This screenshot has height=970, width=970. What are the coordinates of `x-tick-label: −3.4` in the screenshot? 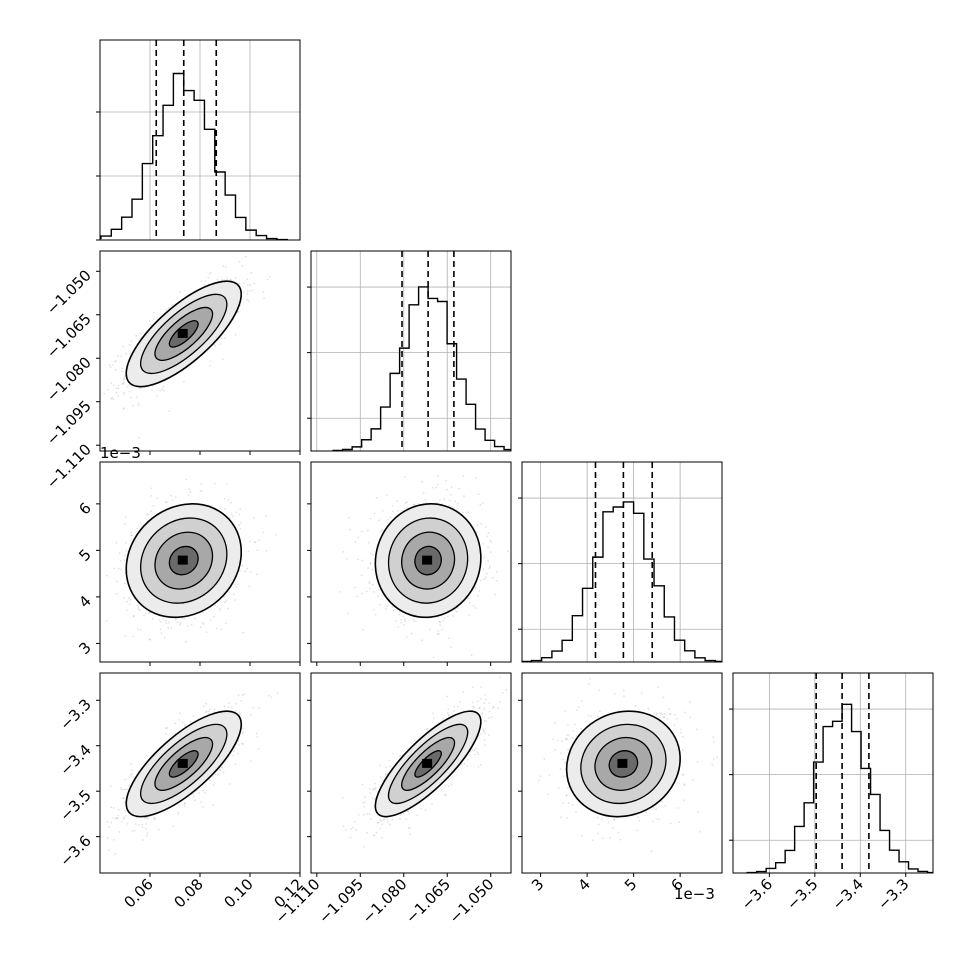 It's located at (848, 894).